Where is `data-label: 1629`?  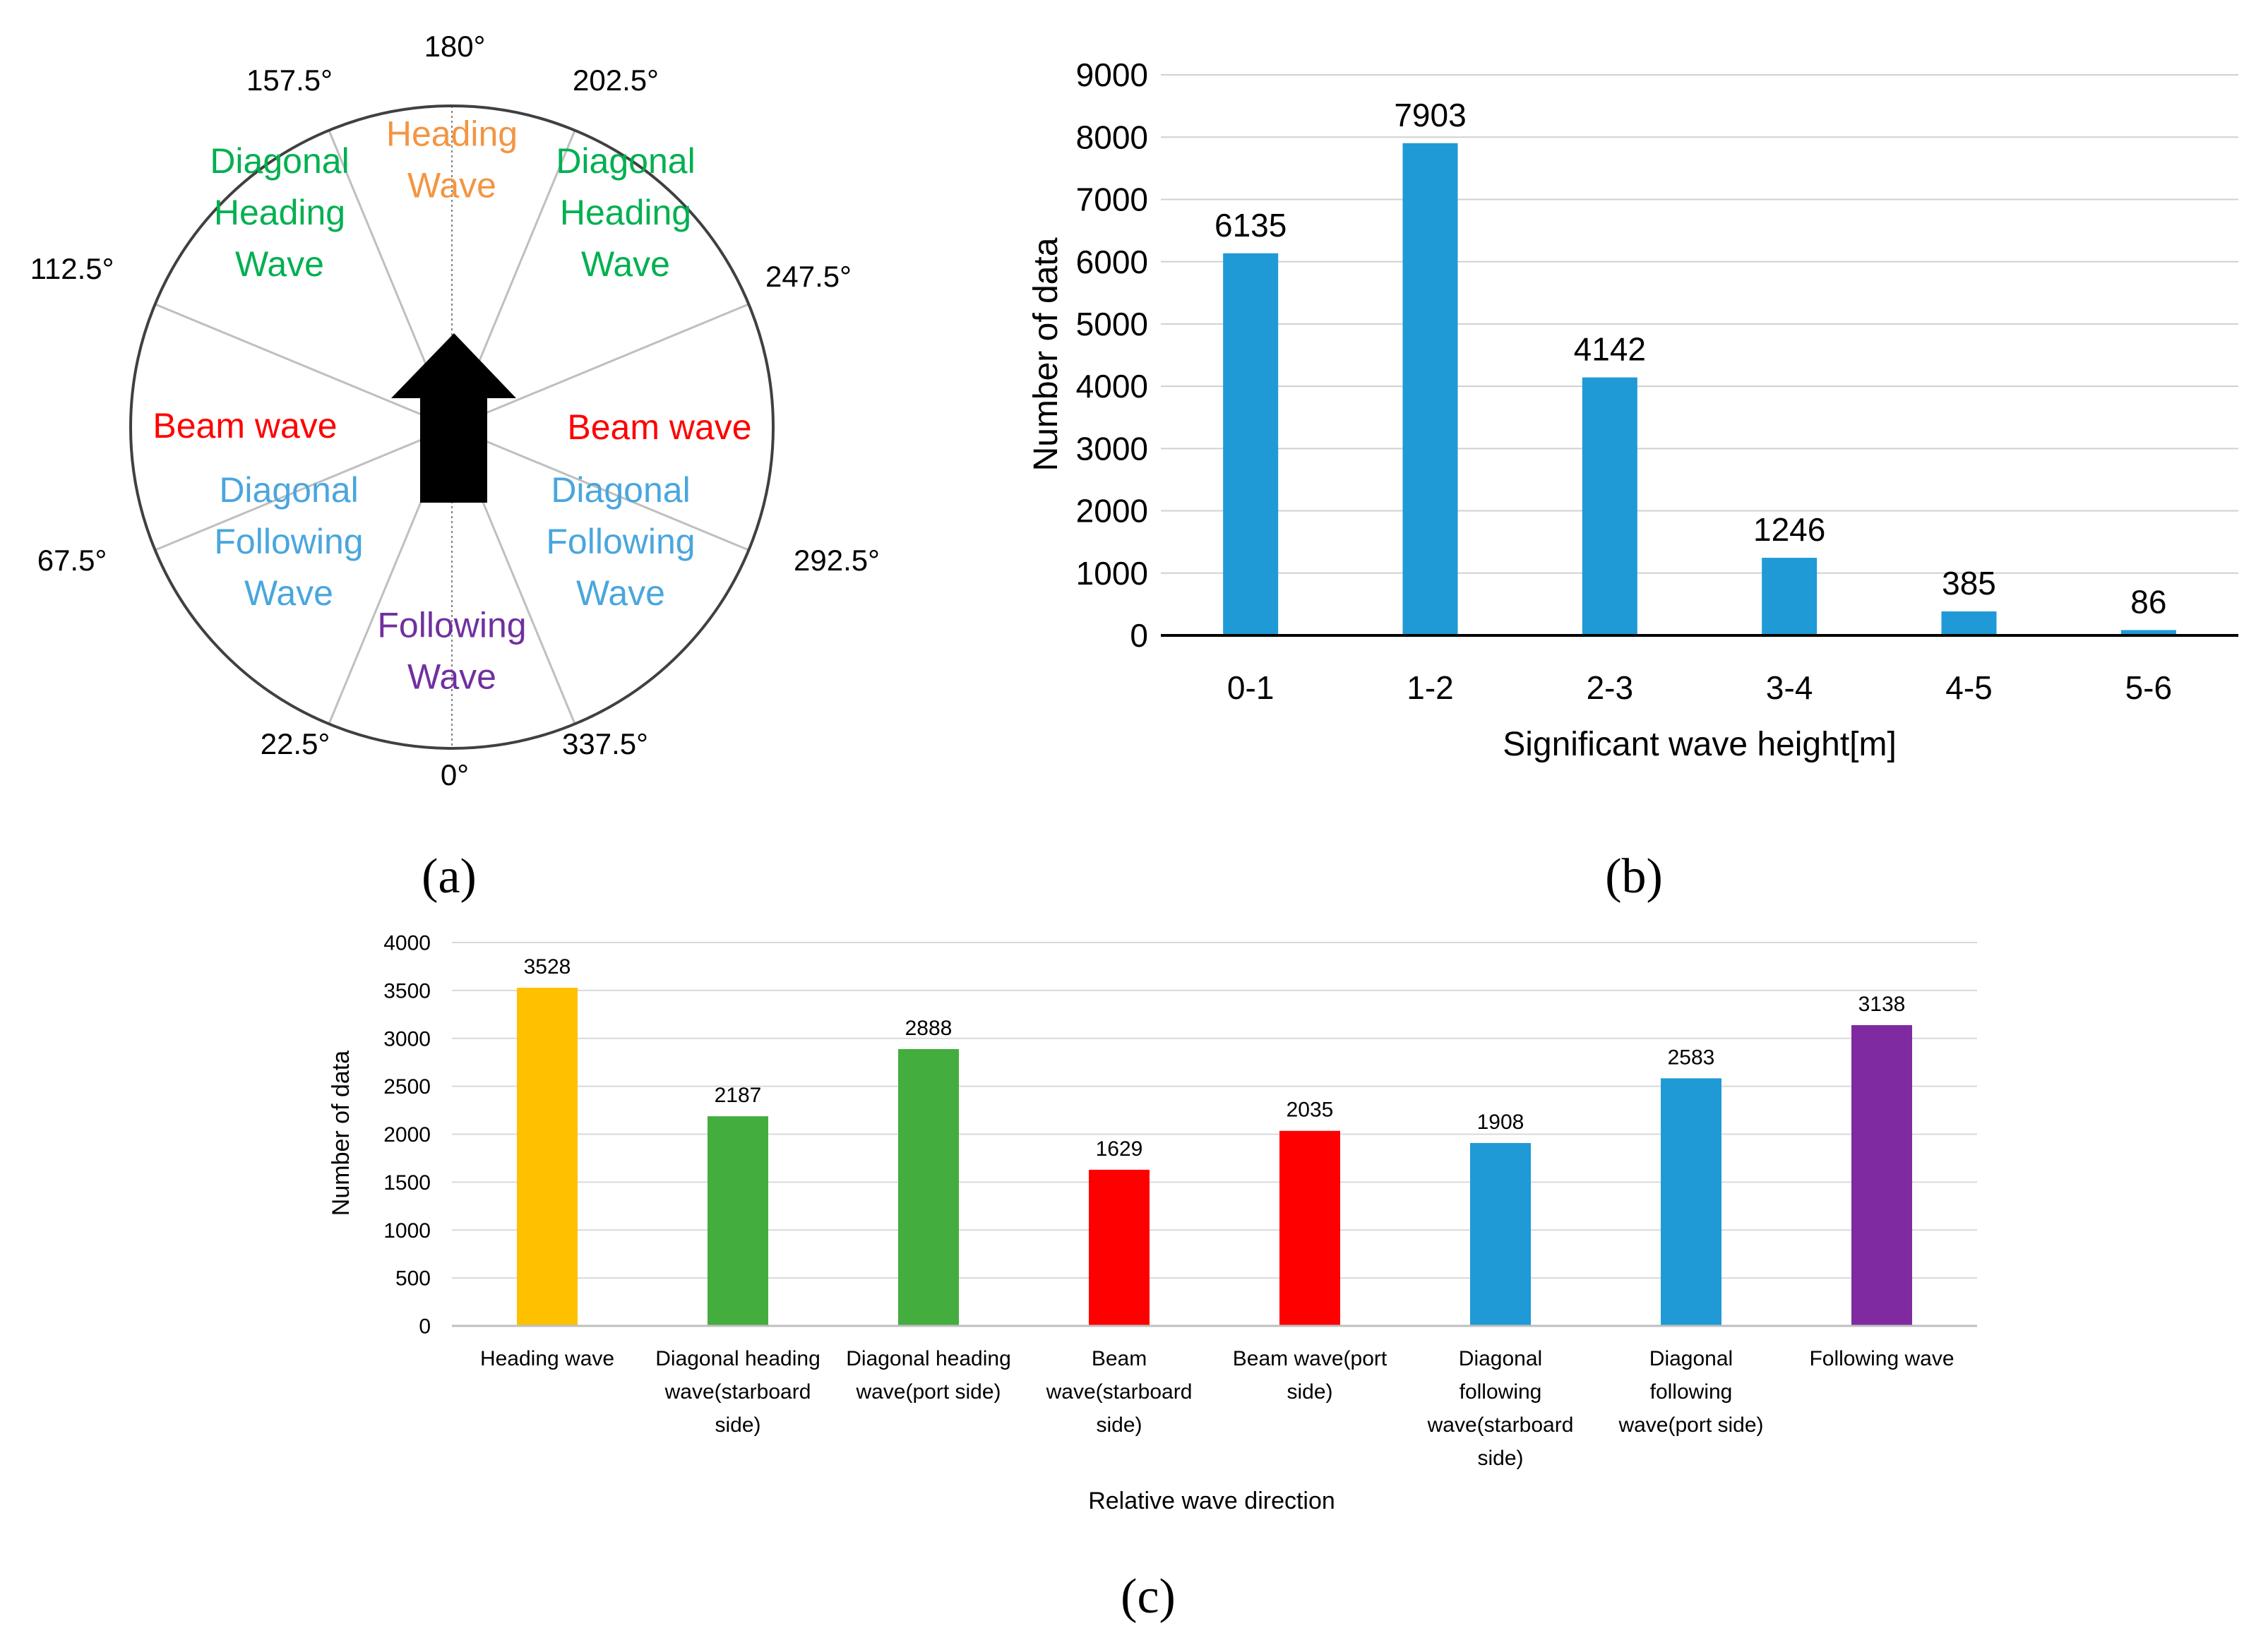 data-label: 1629 is located at coordinates (1119, 1149).